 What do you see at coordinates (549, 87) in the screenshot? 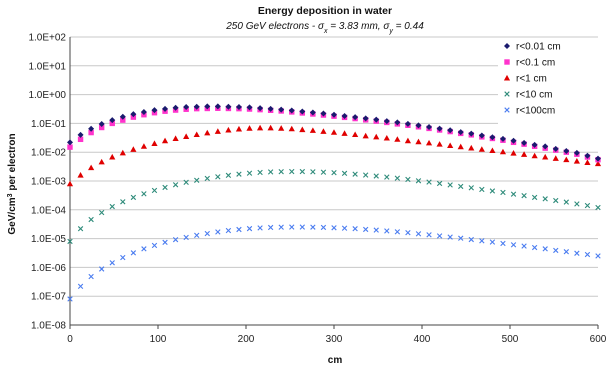
I see `legend-box` at bounding box center [549, 87].